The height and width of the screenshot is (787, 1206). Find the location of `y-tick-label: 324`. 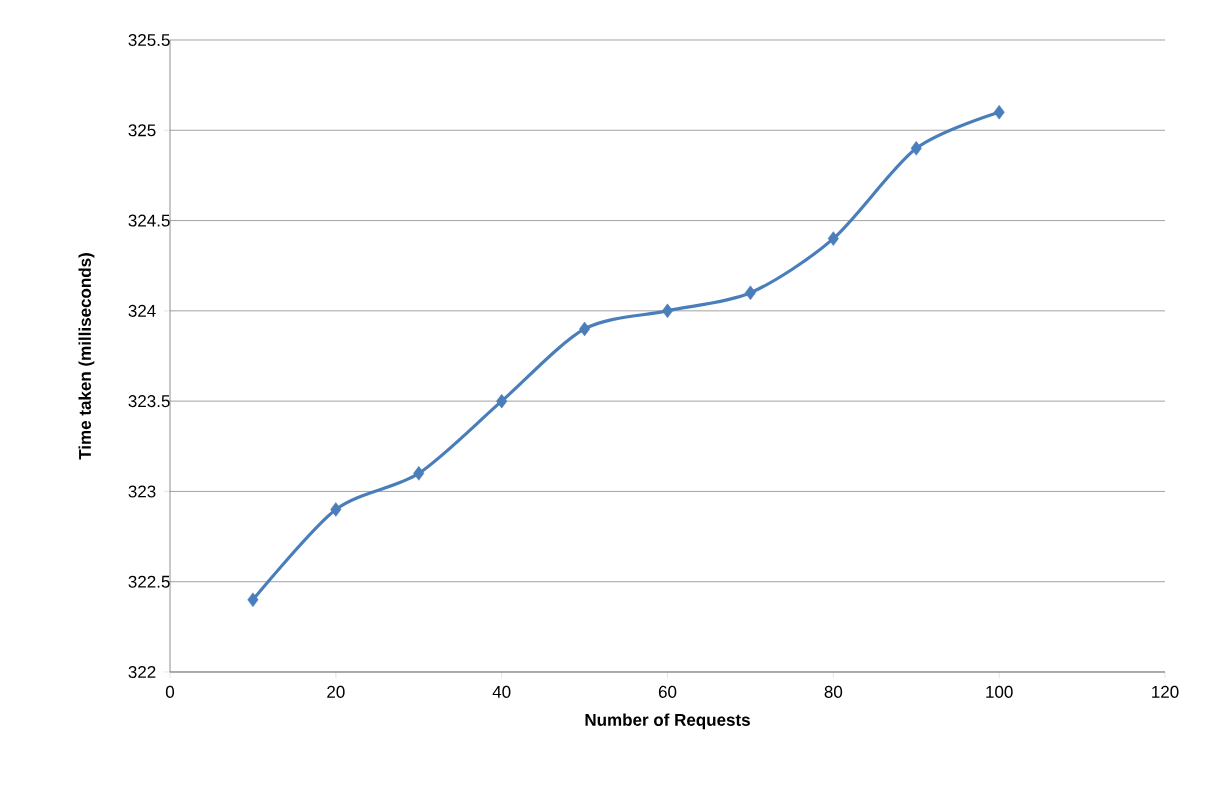

y-tick-label: 324 is located at coordinates (142, 310).